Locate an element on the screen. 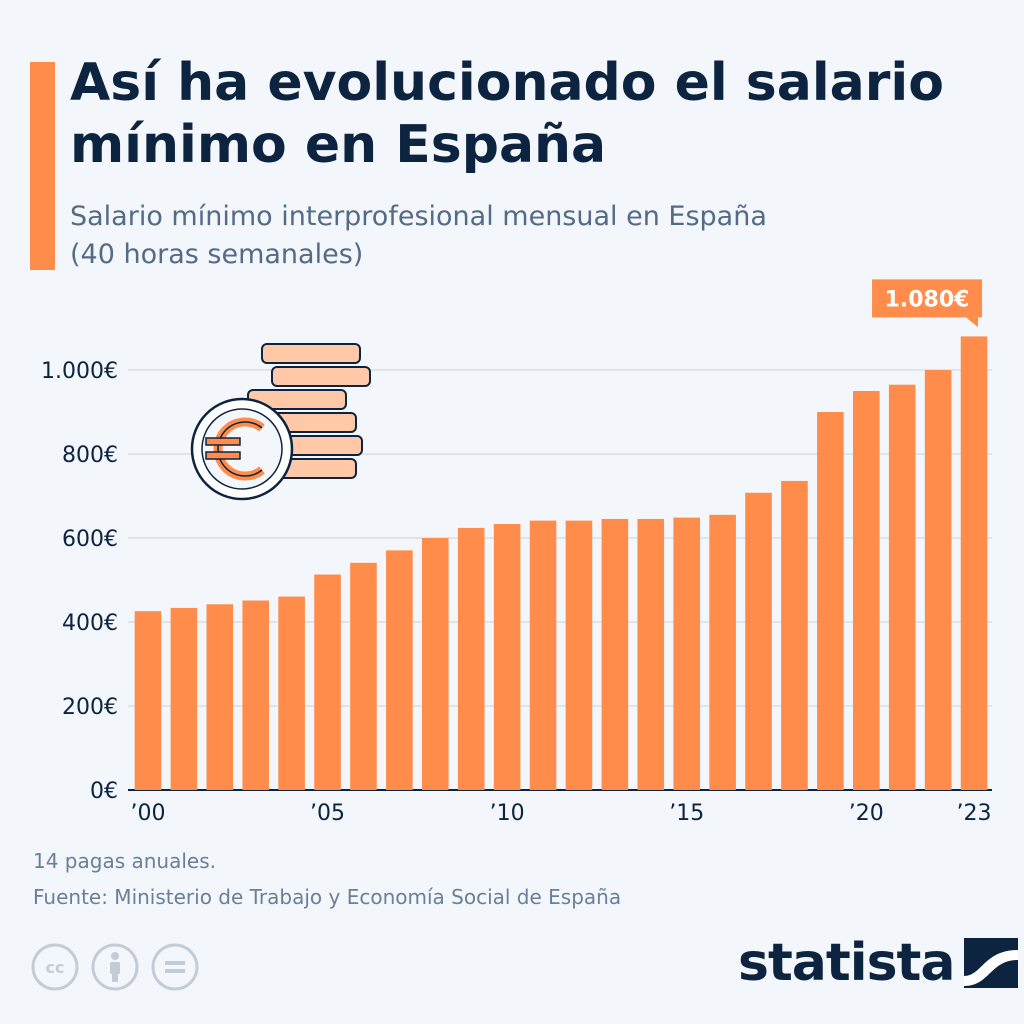  value-callout: 1.080€ is located at coordinates (927, 303).